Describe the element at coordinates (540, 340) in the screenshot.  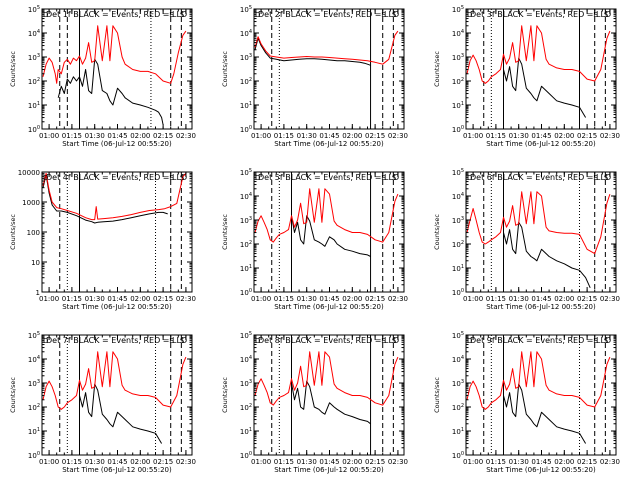
I see `panel-title: Det 9f BLACK = Events, RED = LLD` at that location.